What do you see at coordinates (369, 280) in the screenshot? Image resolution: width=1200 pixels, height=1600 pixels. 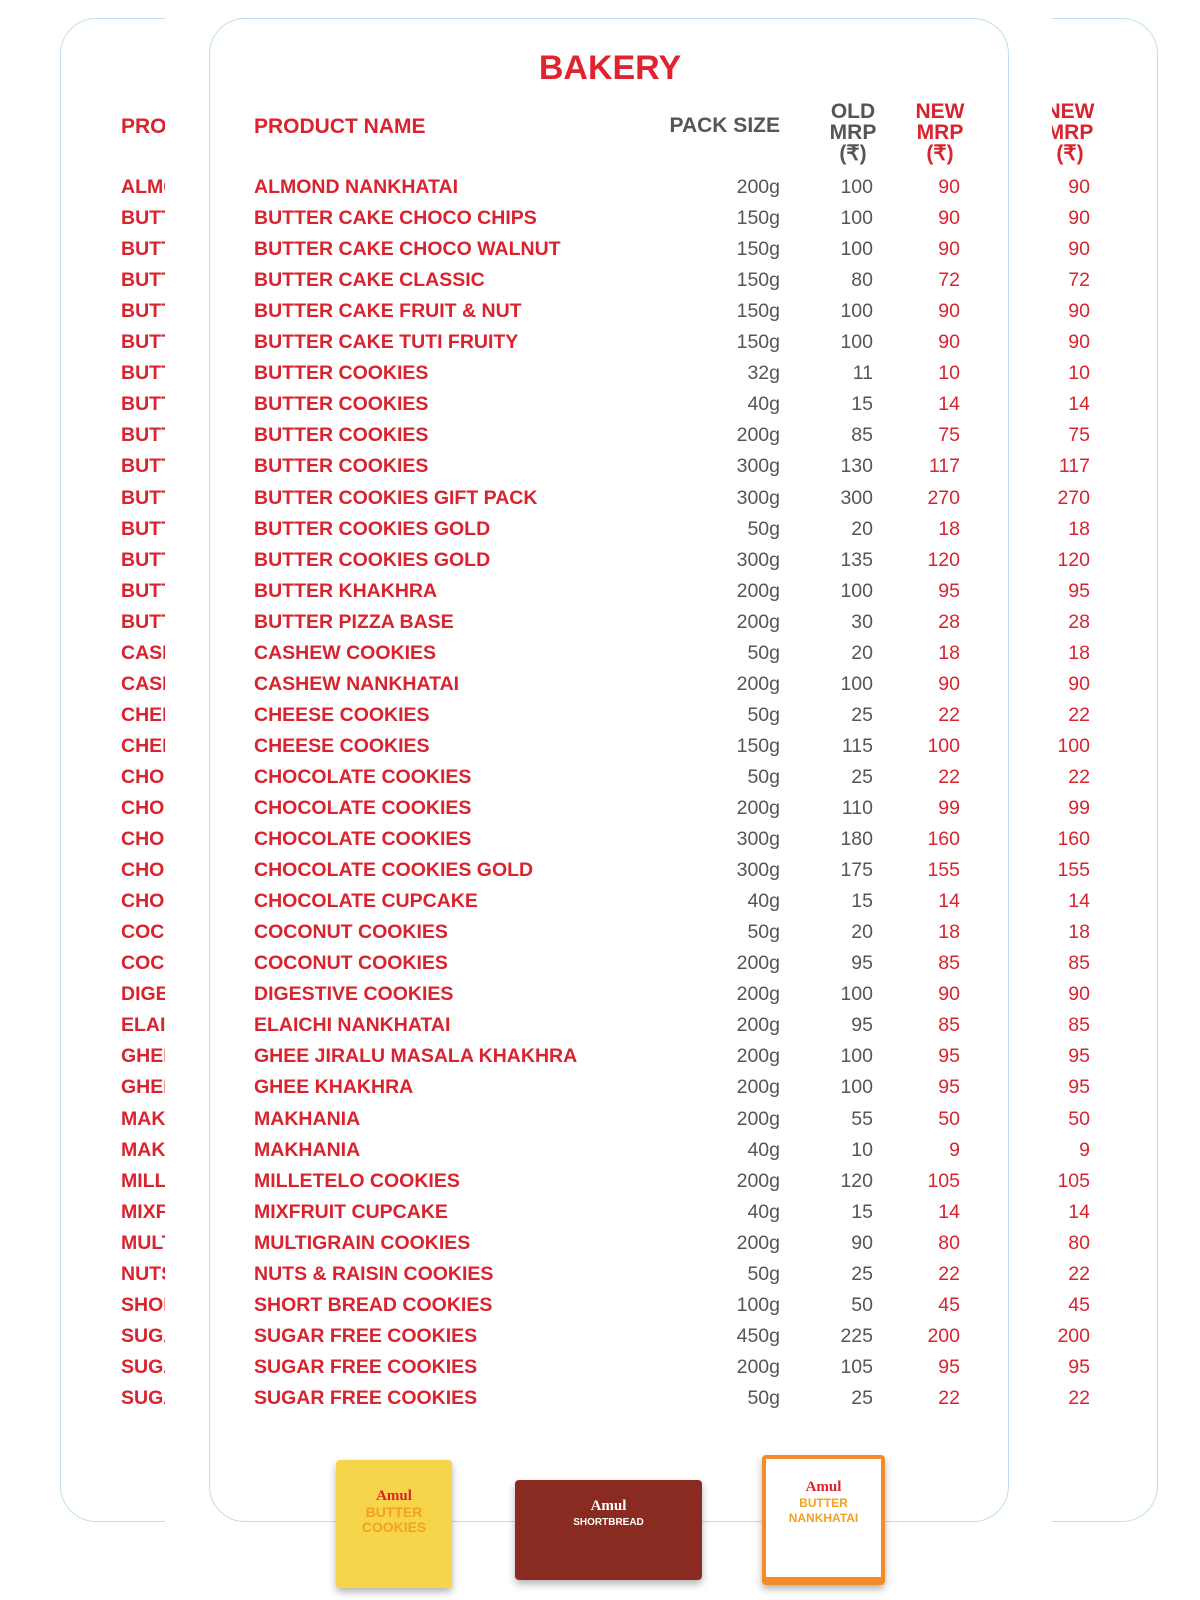 I see `product-name: BUTTER CAKE CLASSIC` at bounding box center [369, 280].